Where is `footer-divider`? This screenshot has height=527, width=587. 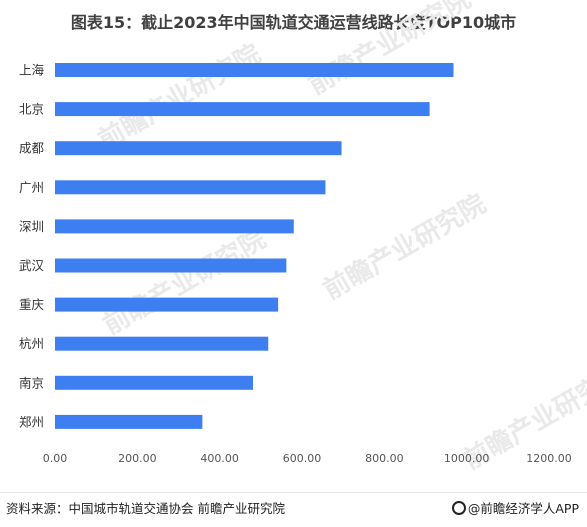
footer-divider is located at coordinates (293, 492).